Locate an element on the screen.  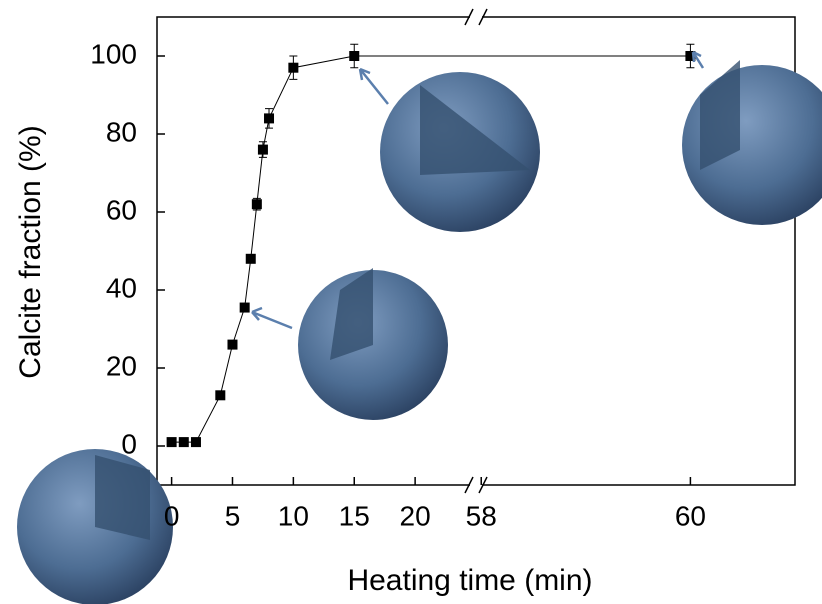
y-tick-label: 60 is located at coordinates (121, 209).